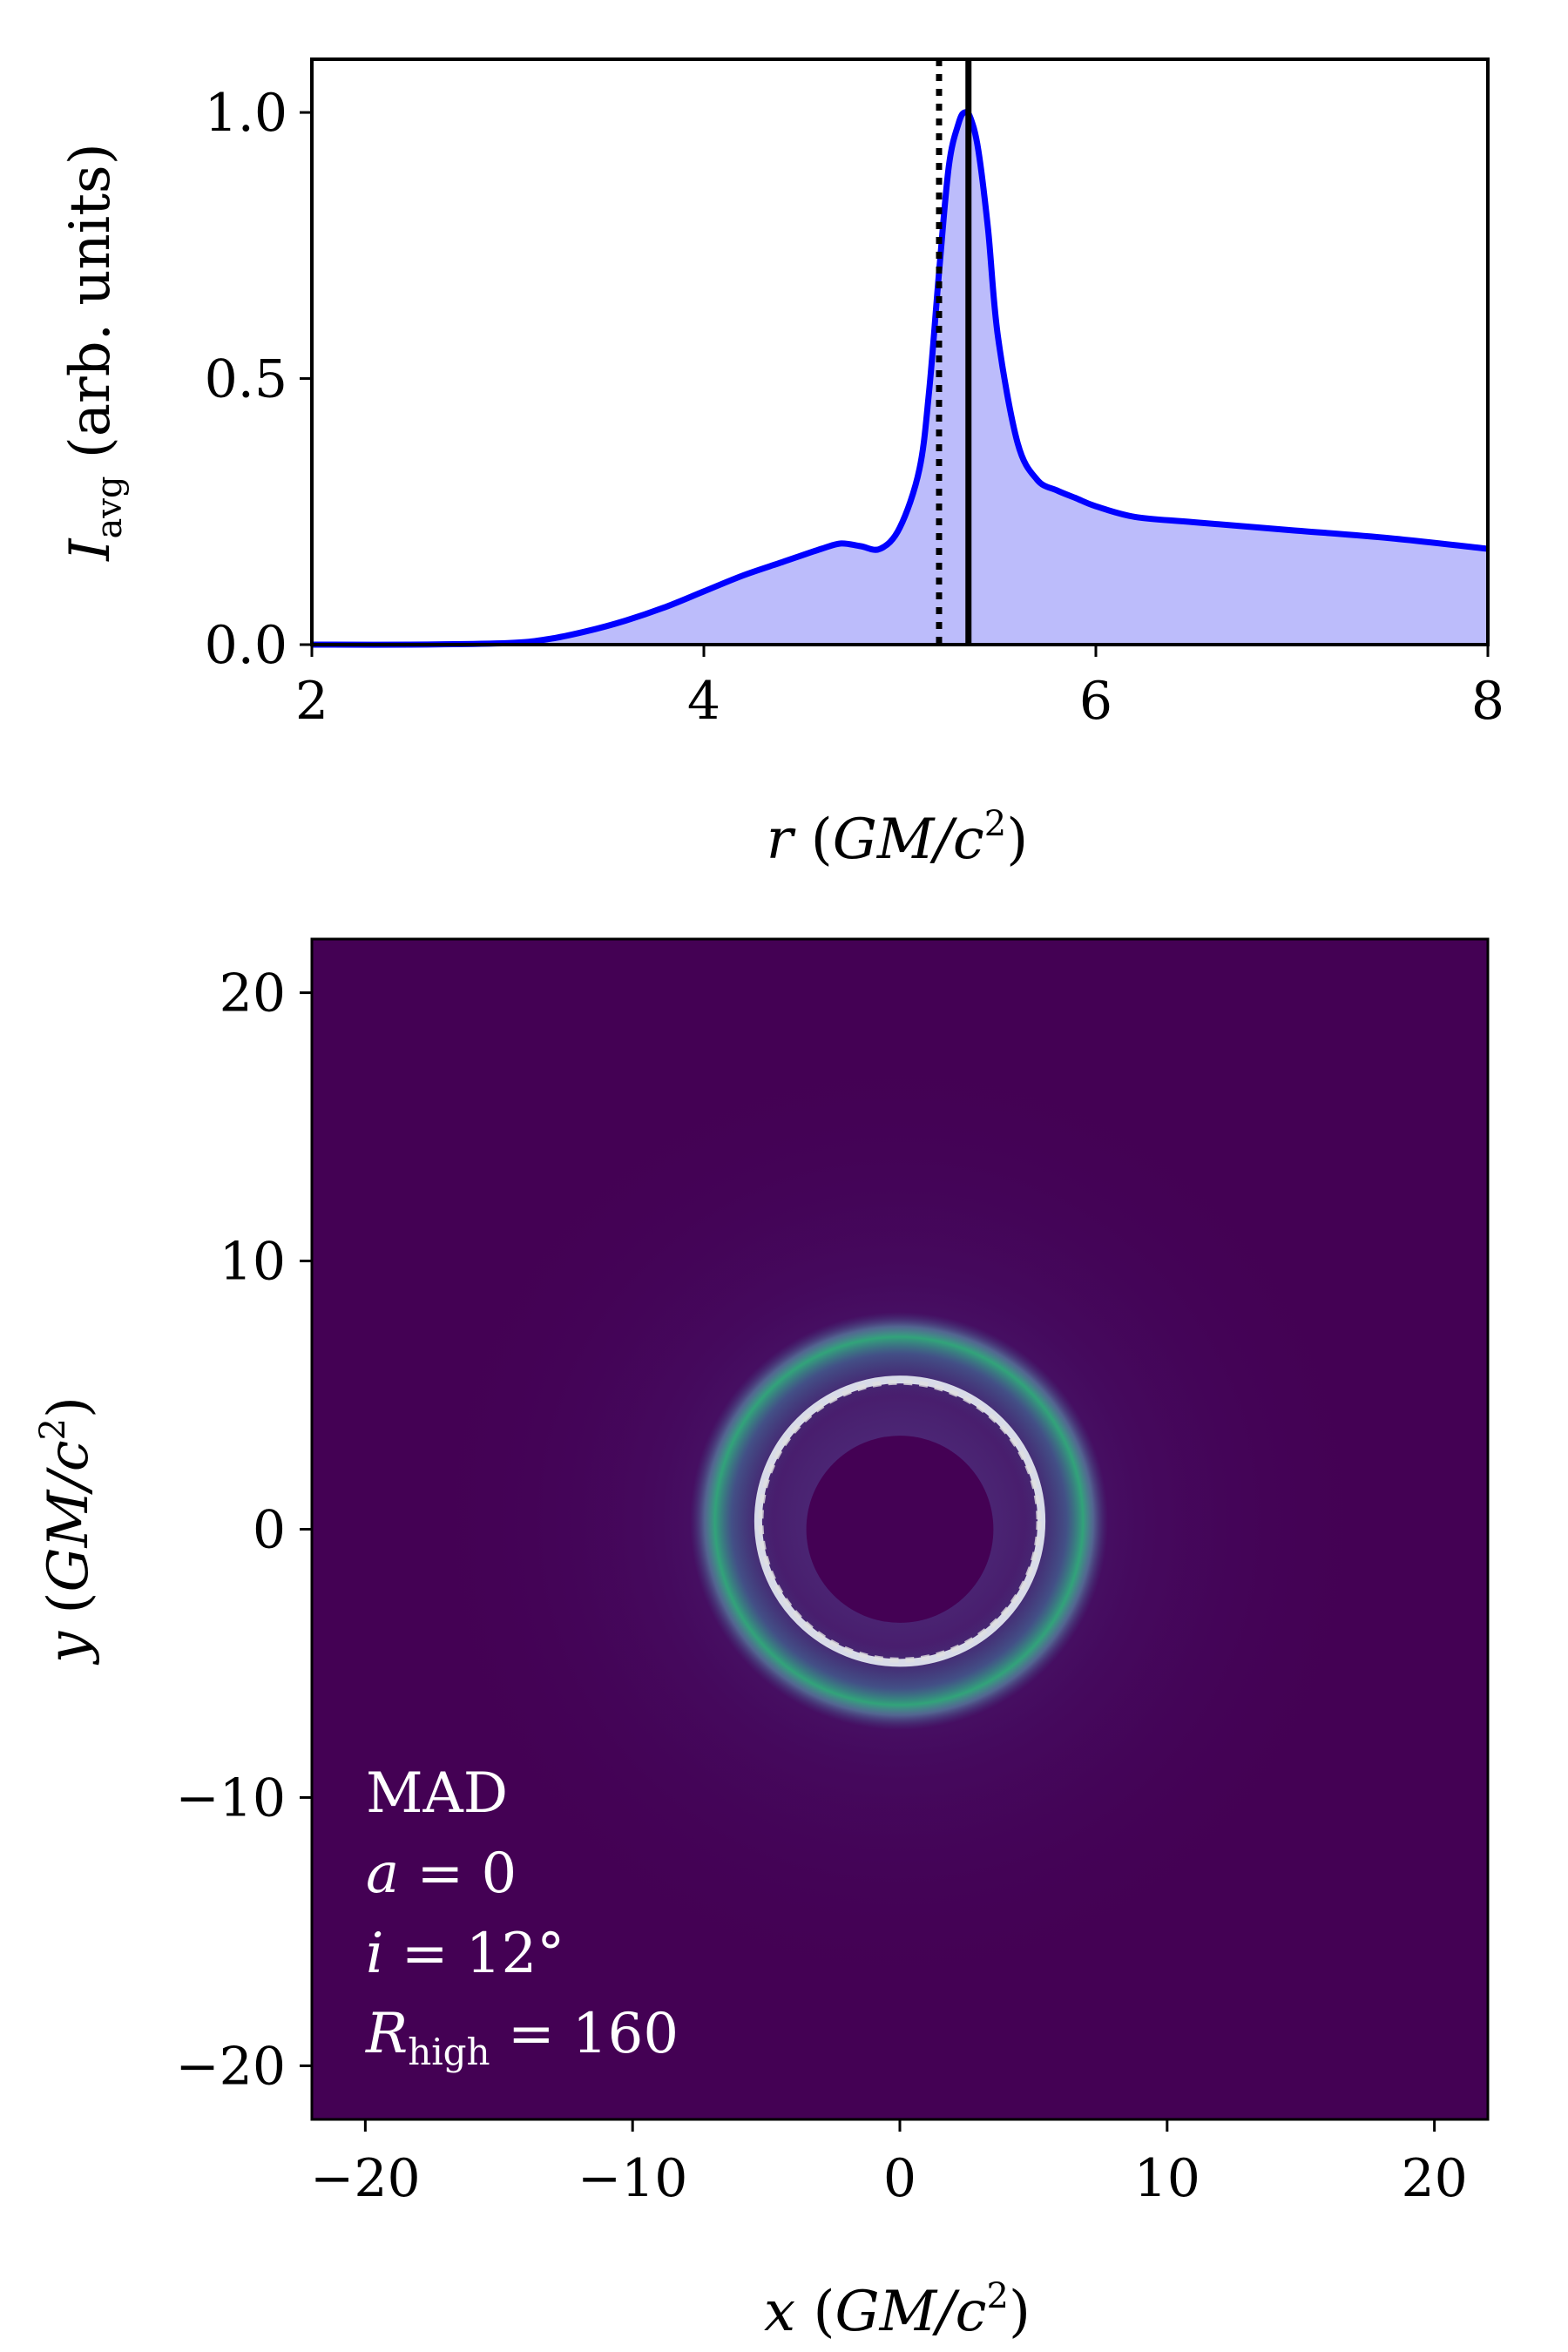 The width and height of the screenshot is (1568, 2352). I want to click on reference-lines, so click(954, 352).